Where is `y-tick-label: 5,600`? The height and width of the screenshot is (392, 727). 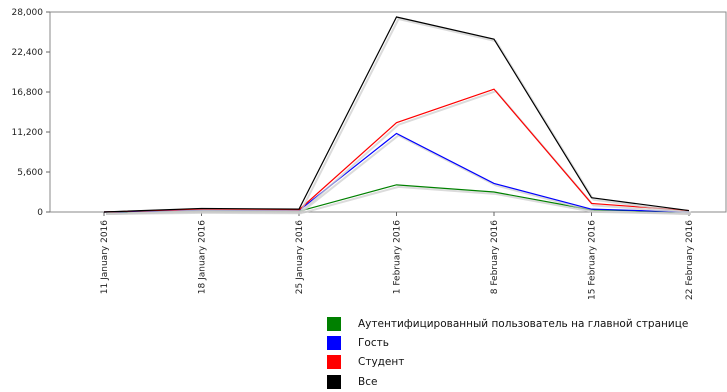
y-tick-label: 5,600 is located at coordinates (30, 173).